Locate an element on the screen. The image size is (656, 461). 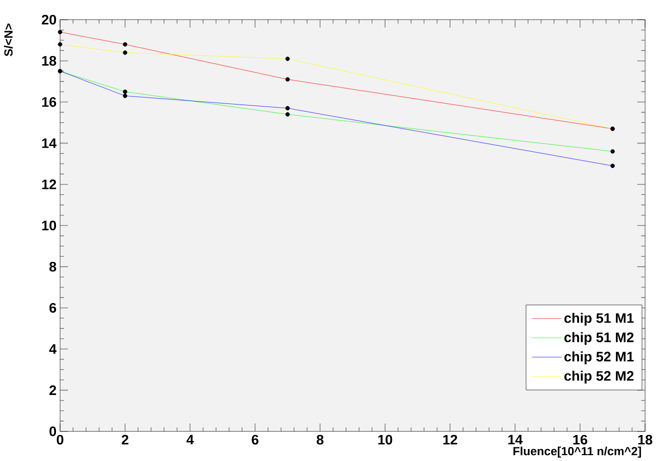
y-tick-label: 14 is located at coordinates (49, 143).